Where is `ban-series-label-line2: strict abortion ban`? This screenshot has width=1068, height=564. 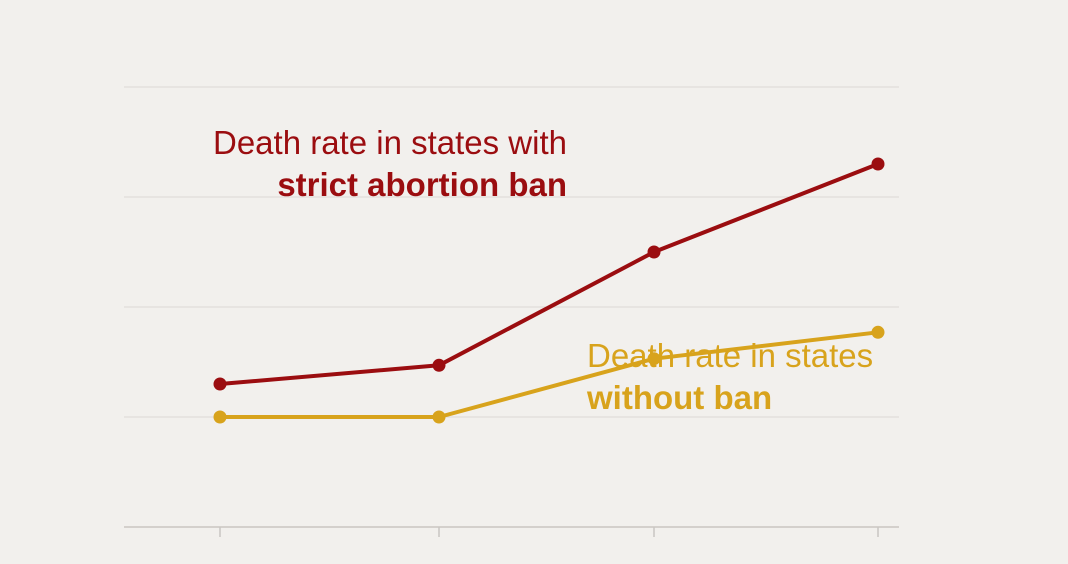 ban-series-label-line2: strict abortion ban is located at coordinates (422, 184).